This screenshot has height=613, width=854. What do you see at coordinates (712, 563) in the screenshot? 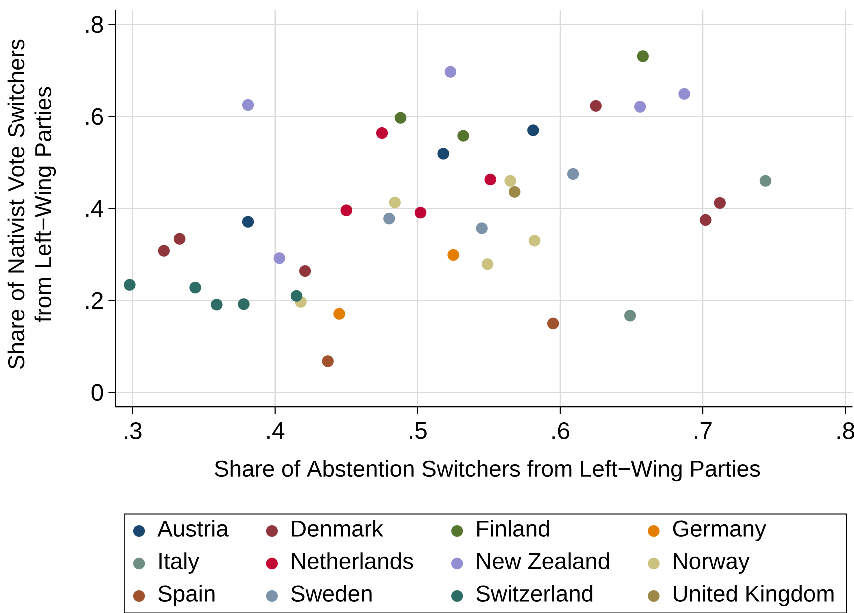
I see `legend-label: Norway` at bounding box center [712, 563].